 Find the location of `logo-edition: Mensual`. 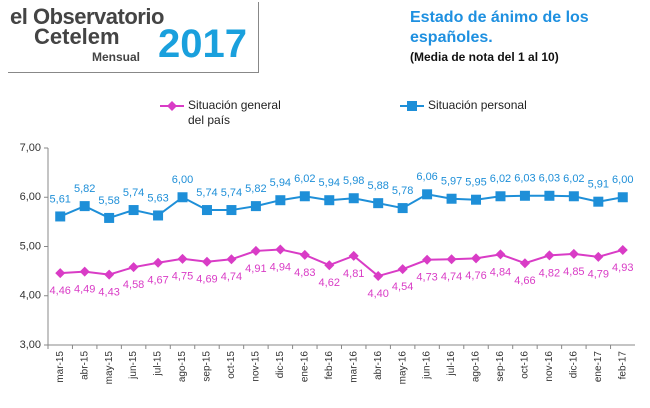

logo-edition: Mensual is located at coordinates (116, 57).